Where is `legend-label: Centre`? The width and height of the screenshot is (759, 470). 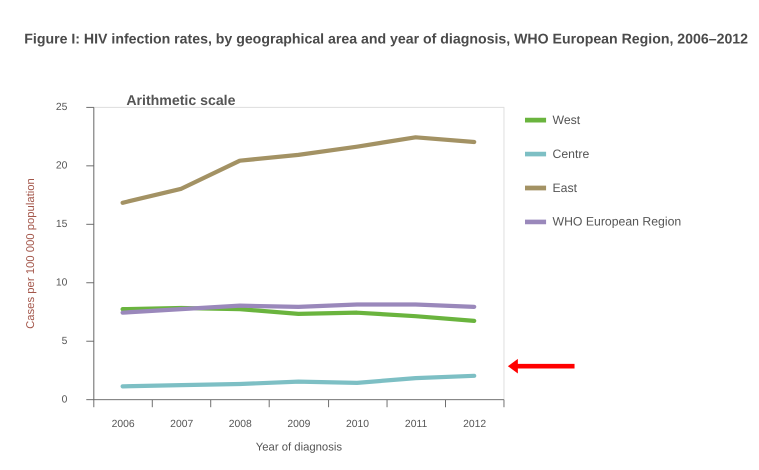 legend-label: Centre is located at coordinates (571, 153).